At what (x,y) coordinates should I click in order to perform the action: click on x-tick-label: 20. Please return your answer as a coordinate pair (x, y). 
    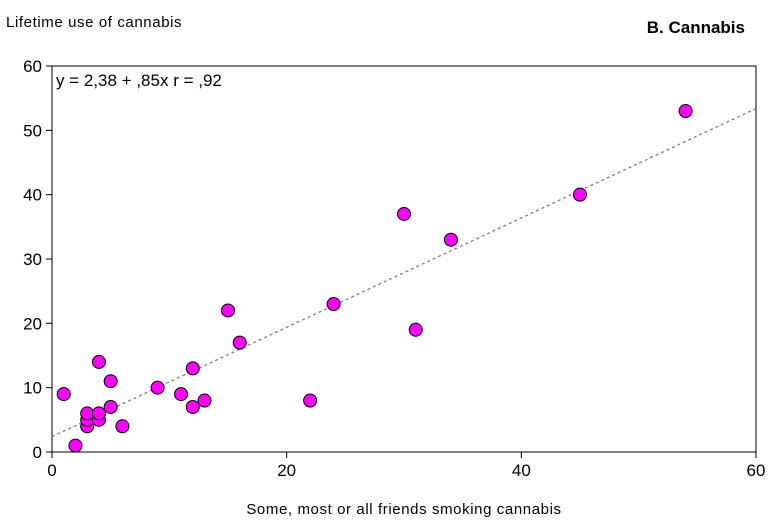
    Looking at the image, I should click on (286, 470).